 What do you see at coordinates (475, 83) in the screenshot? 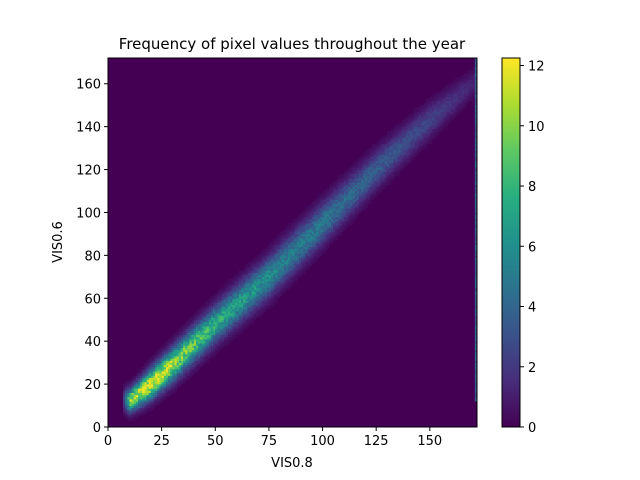
I see `saturation-column-cell` at bounding box center [475, 83].